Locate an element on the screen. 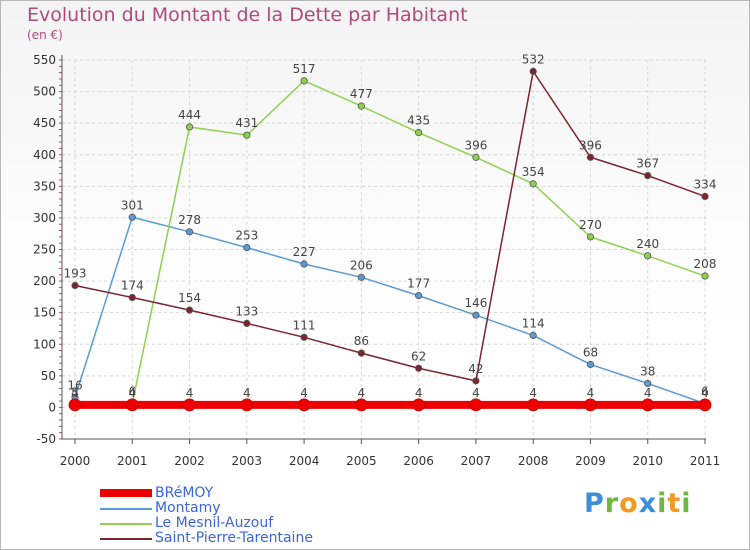 The height and width of the screenshot is (550, 750). data-label: 354 is located at coordinates (533, 172).